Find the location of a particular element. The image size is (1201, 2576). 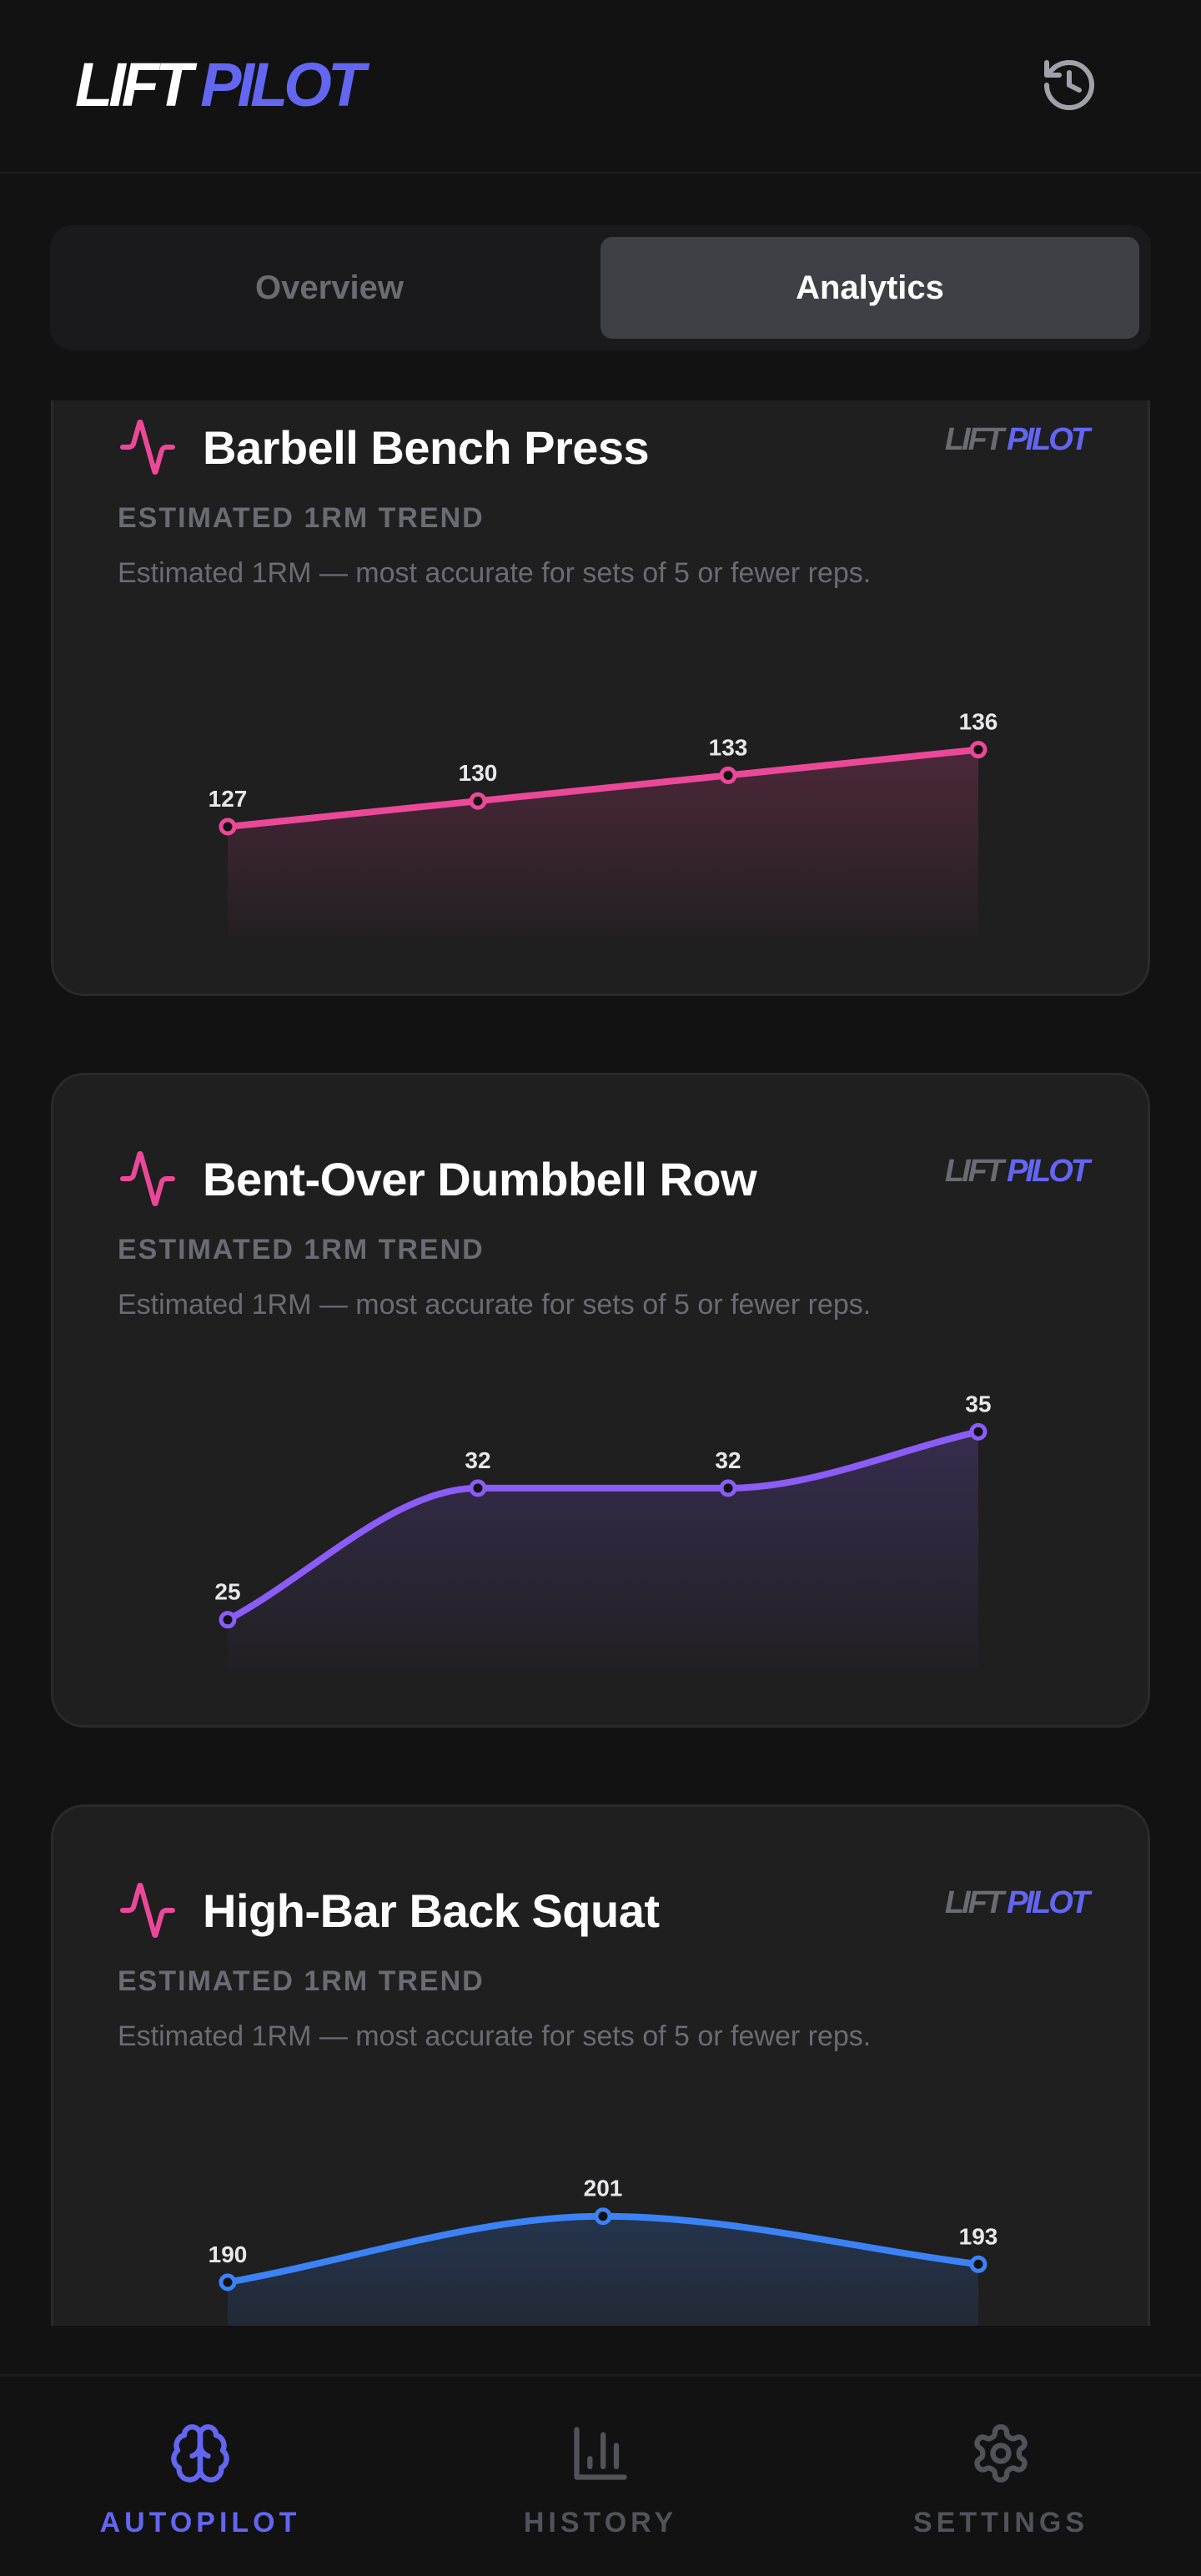

bar-chart-icon is located at coordinates (601, 2453).